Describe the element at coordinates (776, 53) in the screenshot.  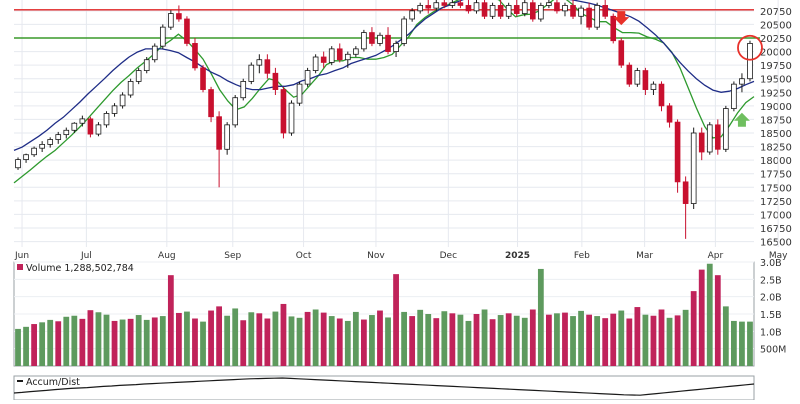
I see `price-tick-label: 20000` at that location.